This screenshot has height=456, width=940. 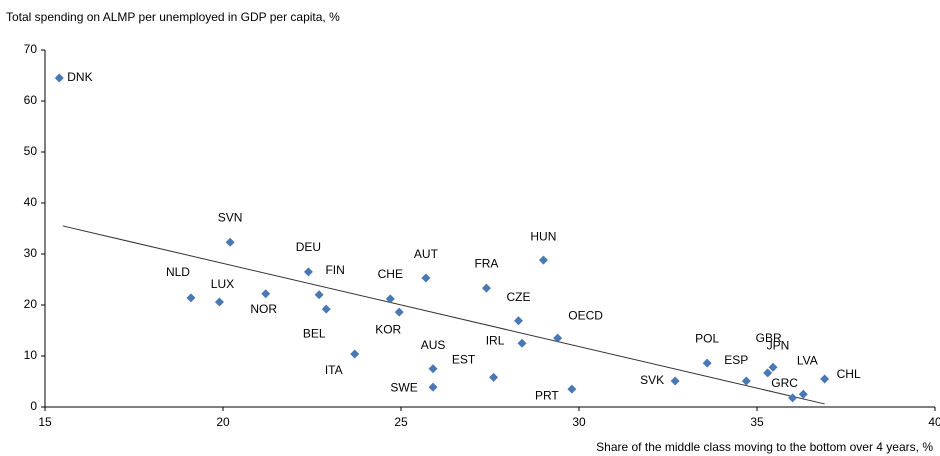 What do you see at coordinates (45, 422) in the screenshot?
I see `x-tick-label: 15` at bounding box center [45, 422].